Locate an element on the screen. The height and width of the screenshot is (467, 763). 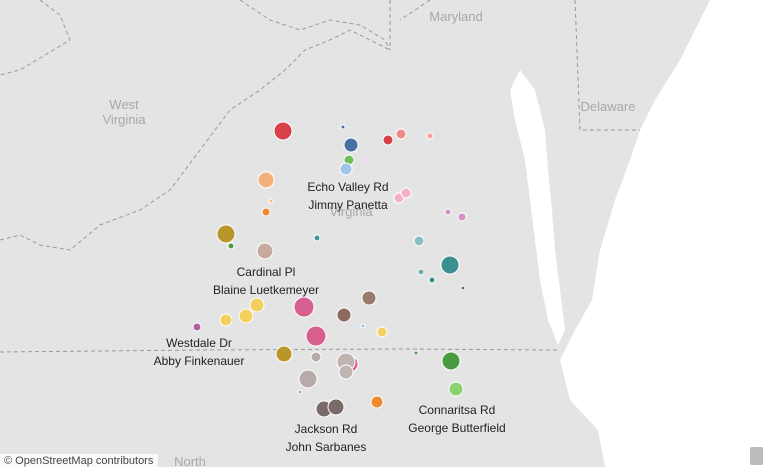
region-label: West is located at coordinates (124, 104).